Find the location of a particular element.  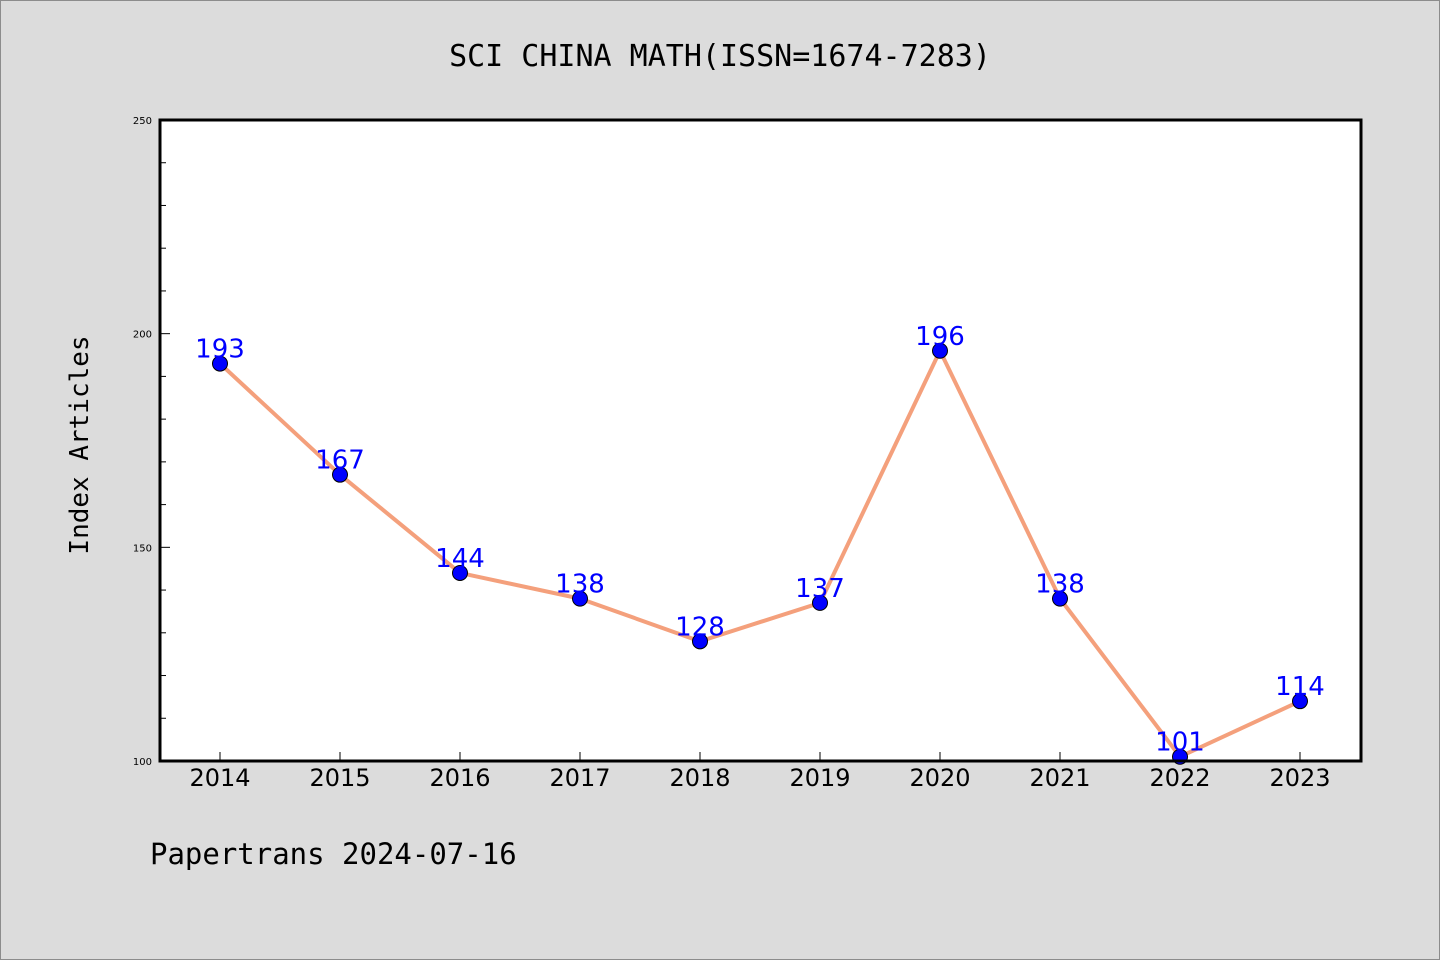

x-tick-label: 2019 is located at coordinates (819, 778).